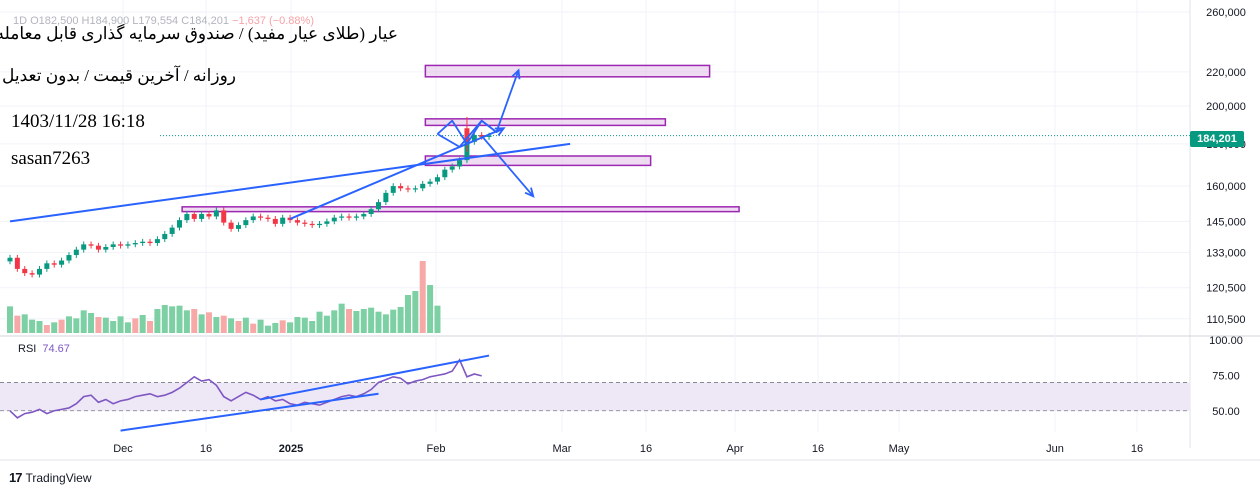 The width and height of the screenshot is (1260, 496). What do you see at coordinates (516, 74) in the screenshot?
I see `arrow-head` at bounding box center [516, 74].